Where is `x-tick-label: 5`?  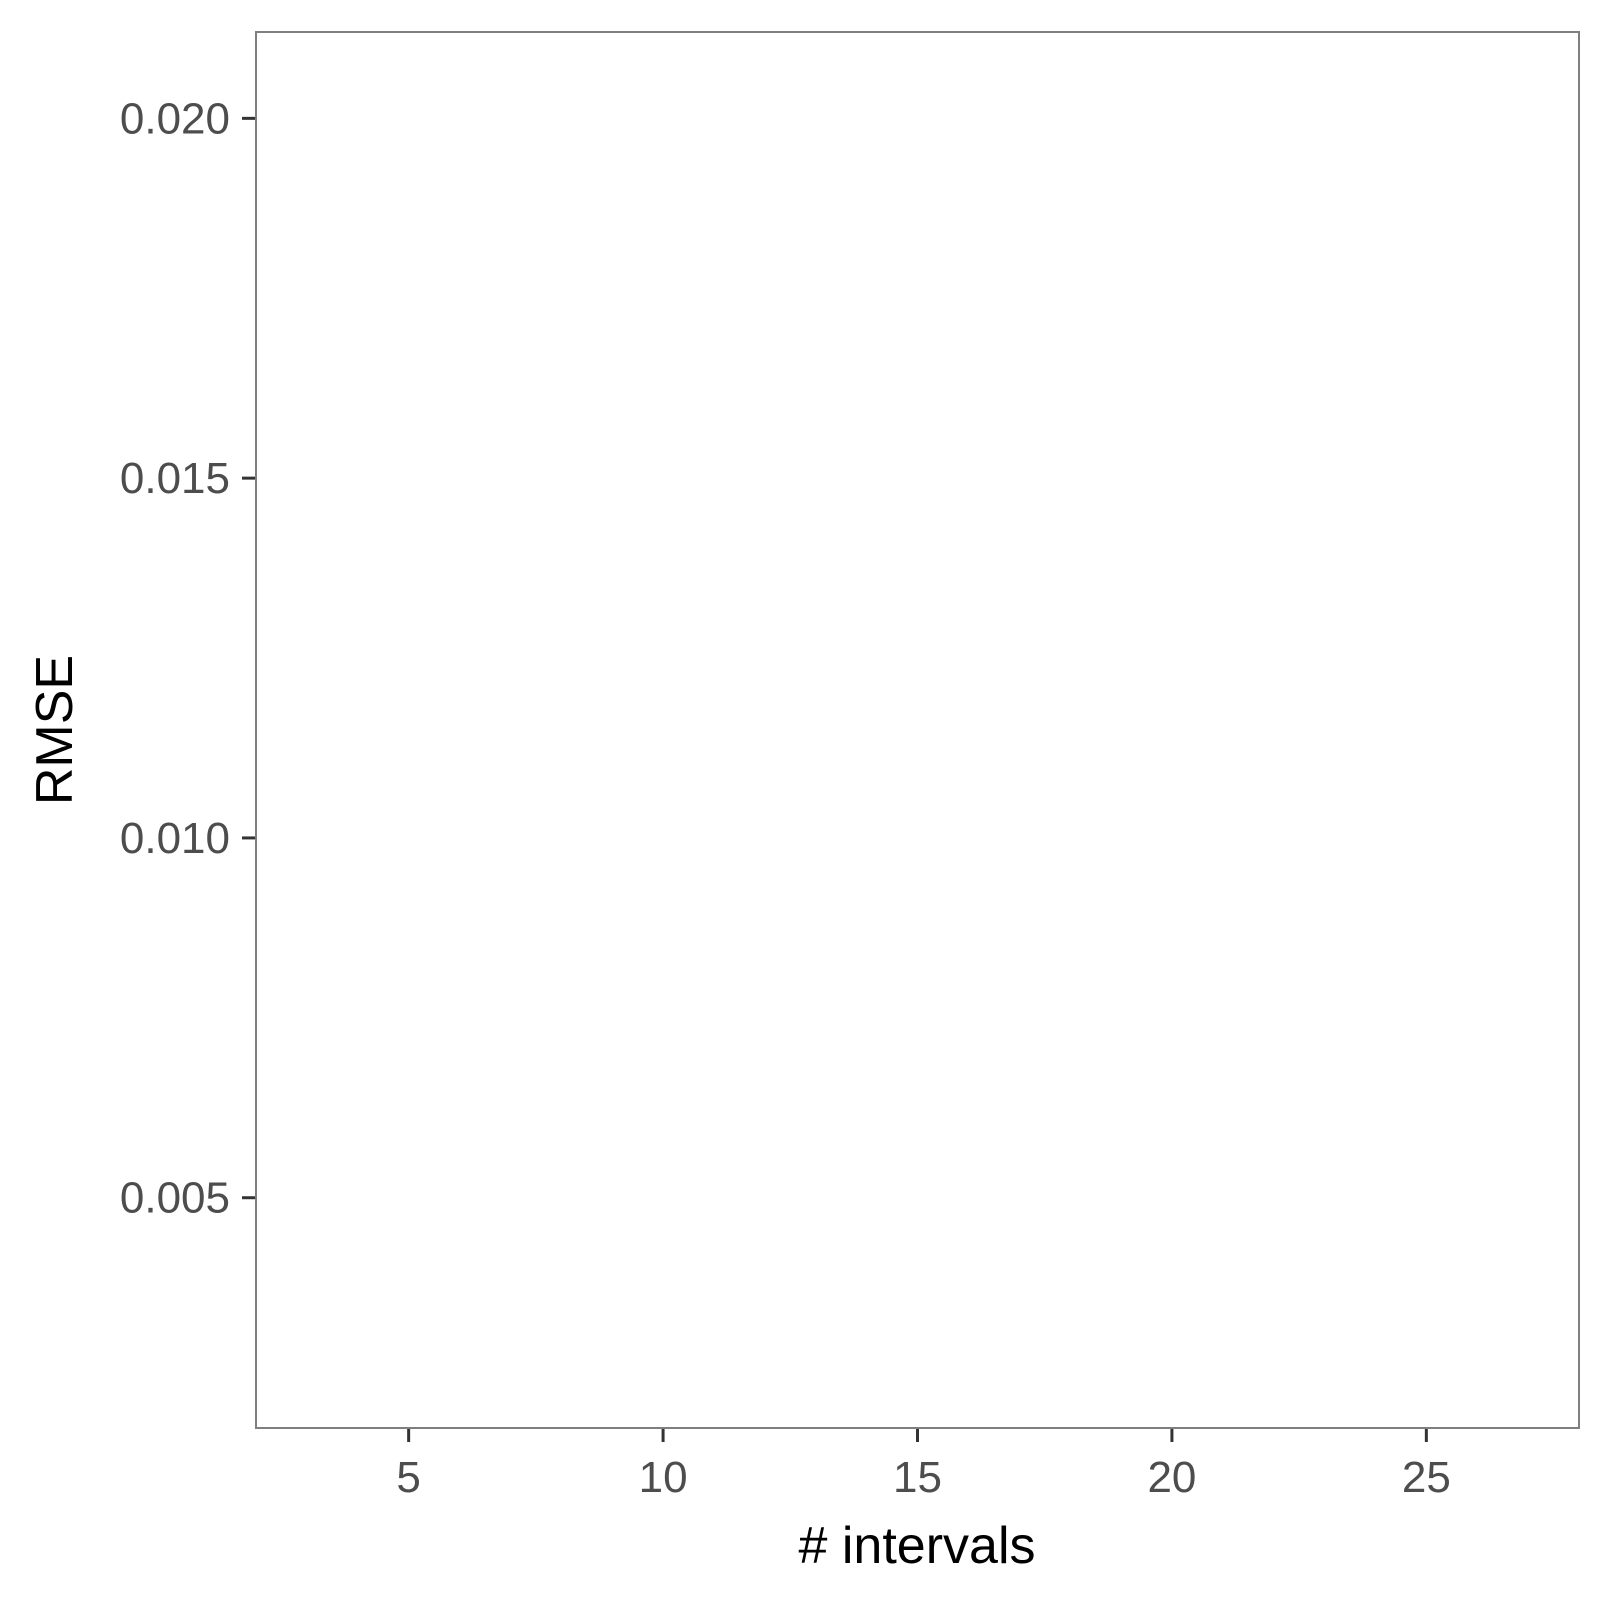 x-tick-label: 5 is located at coordinates (408, 1477).